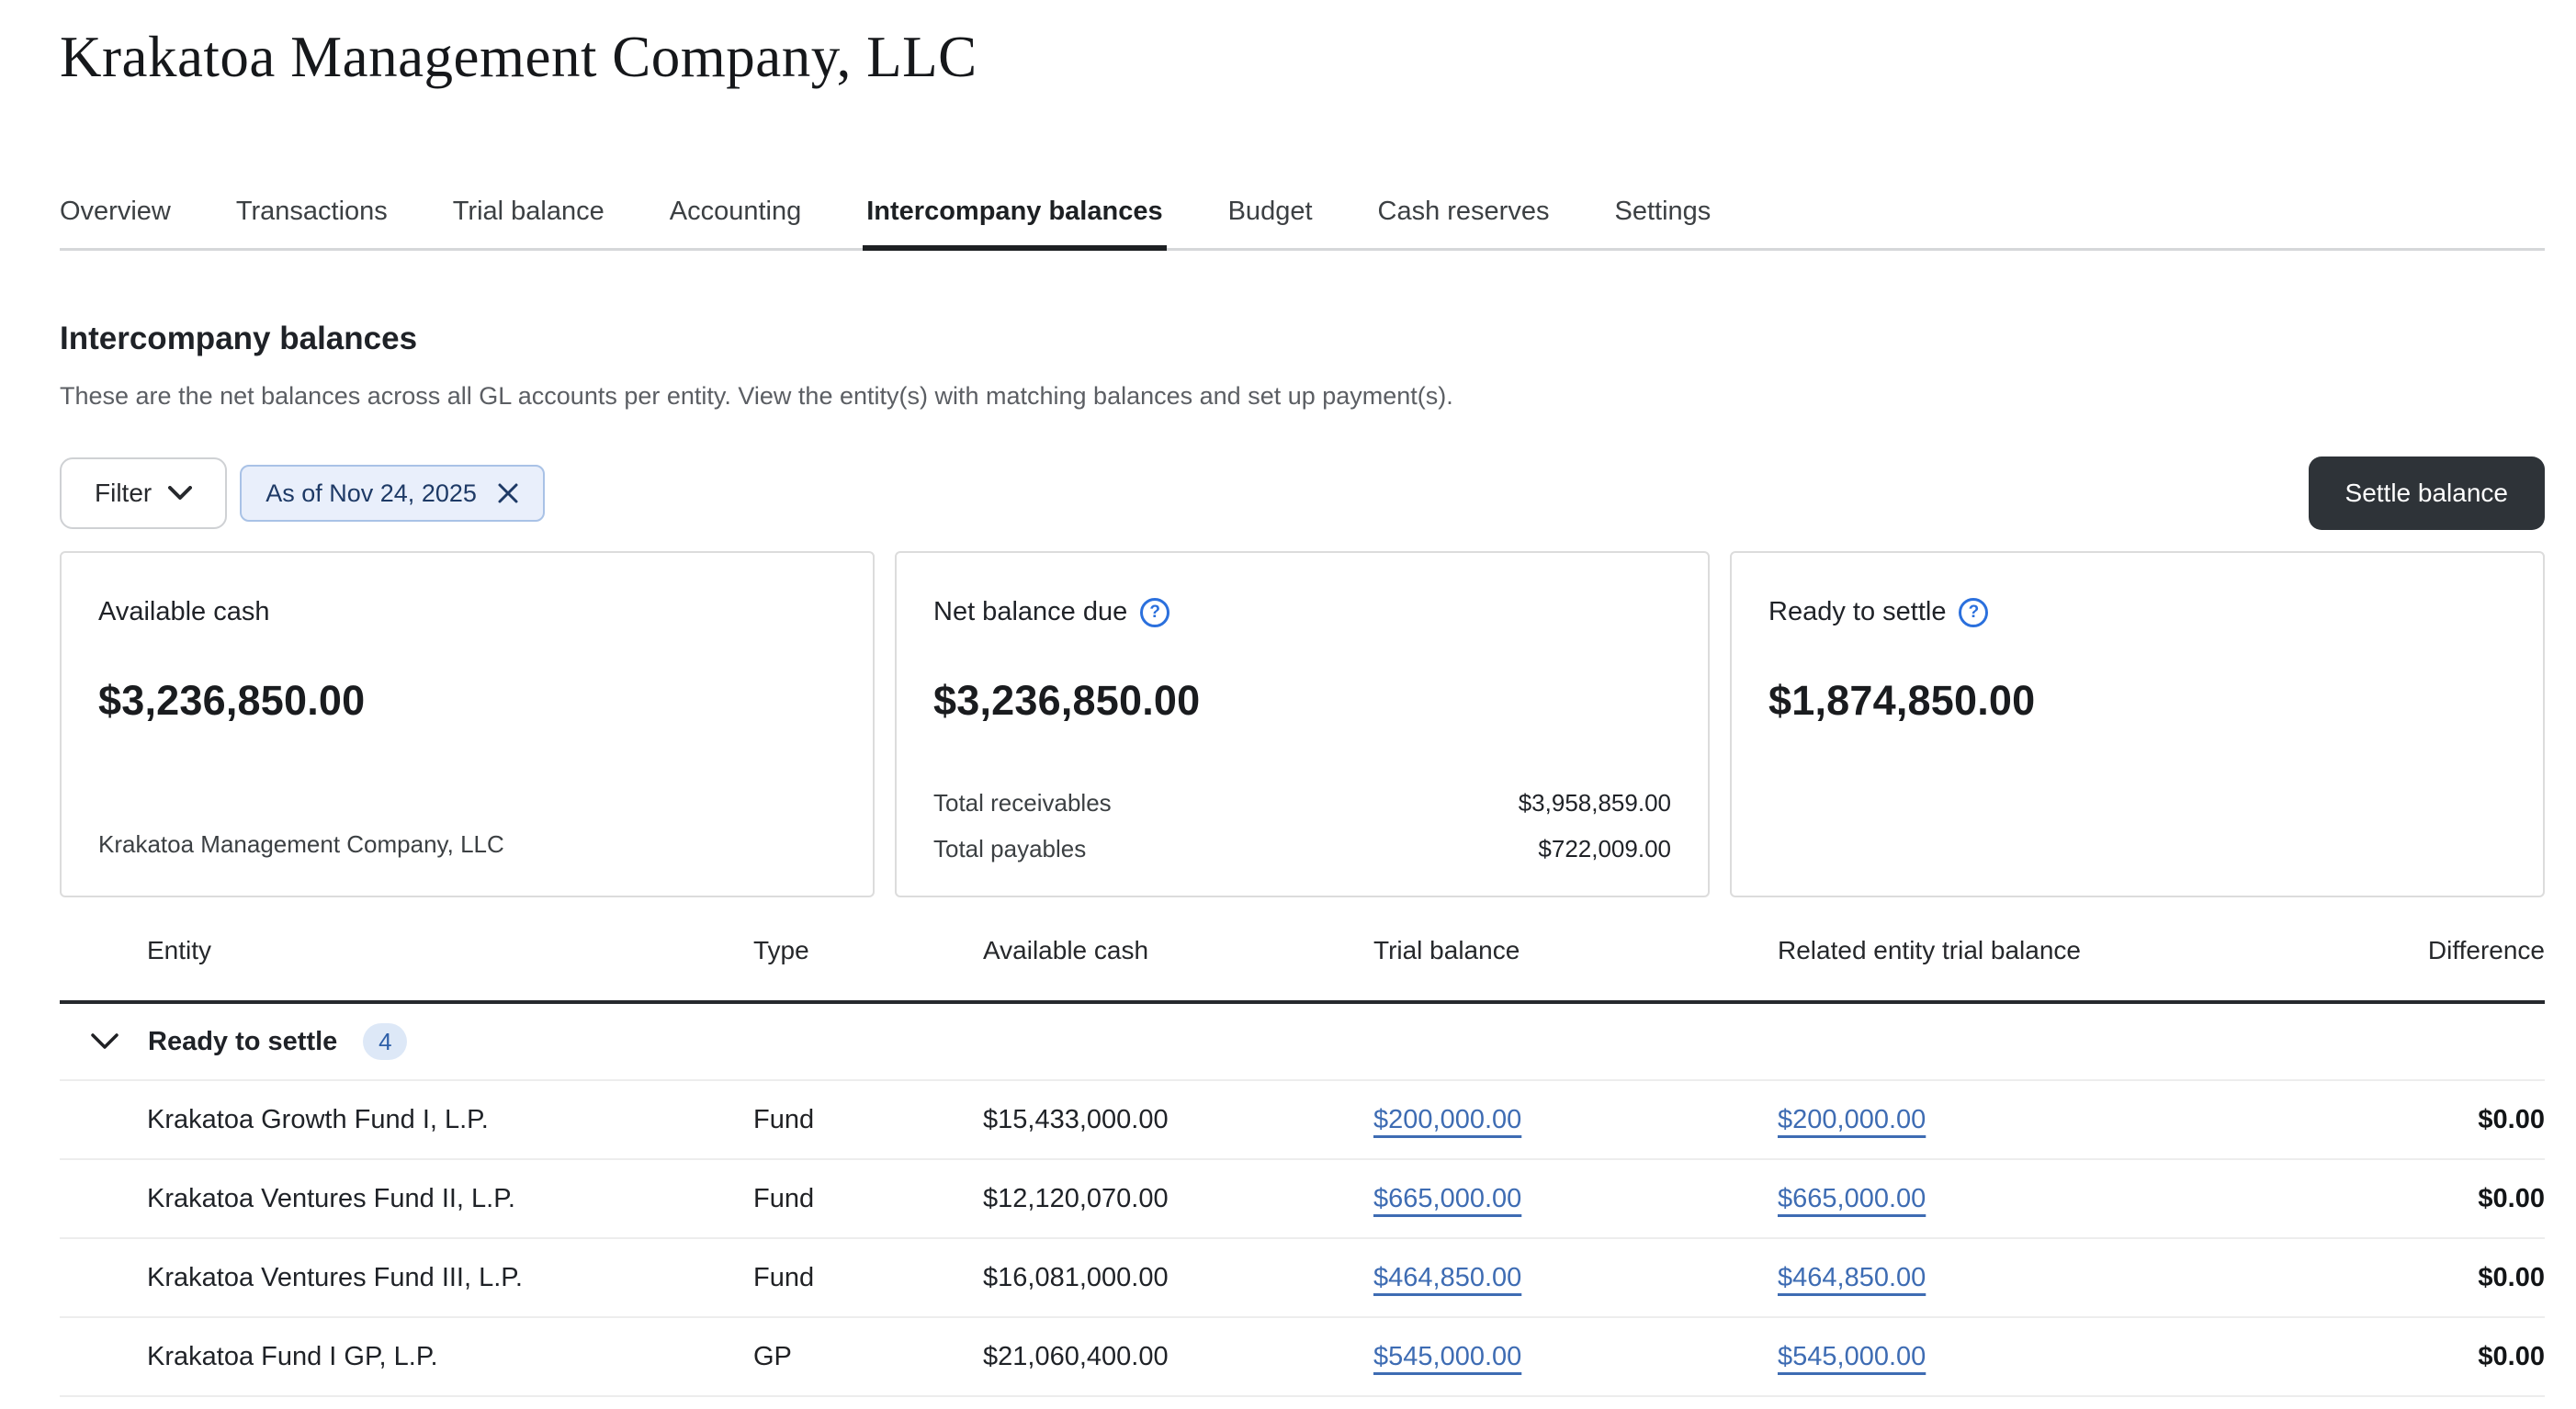  Describe the element at coordinates (518, 57) in the screenshot. I see `page-title: Krakatoa Management Company, LLC` at that location.